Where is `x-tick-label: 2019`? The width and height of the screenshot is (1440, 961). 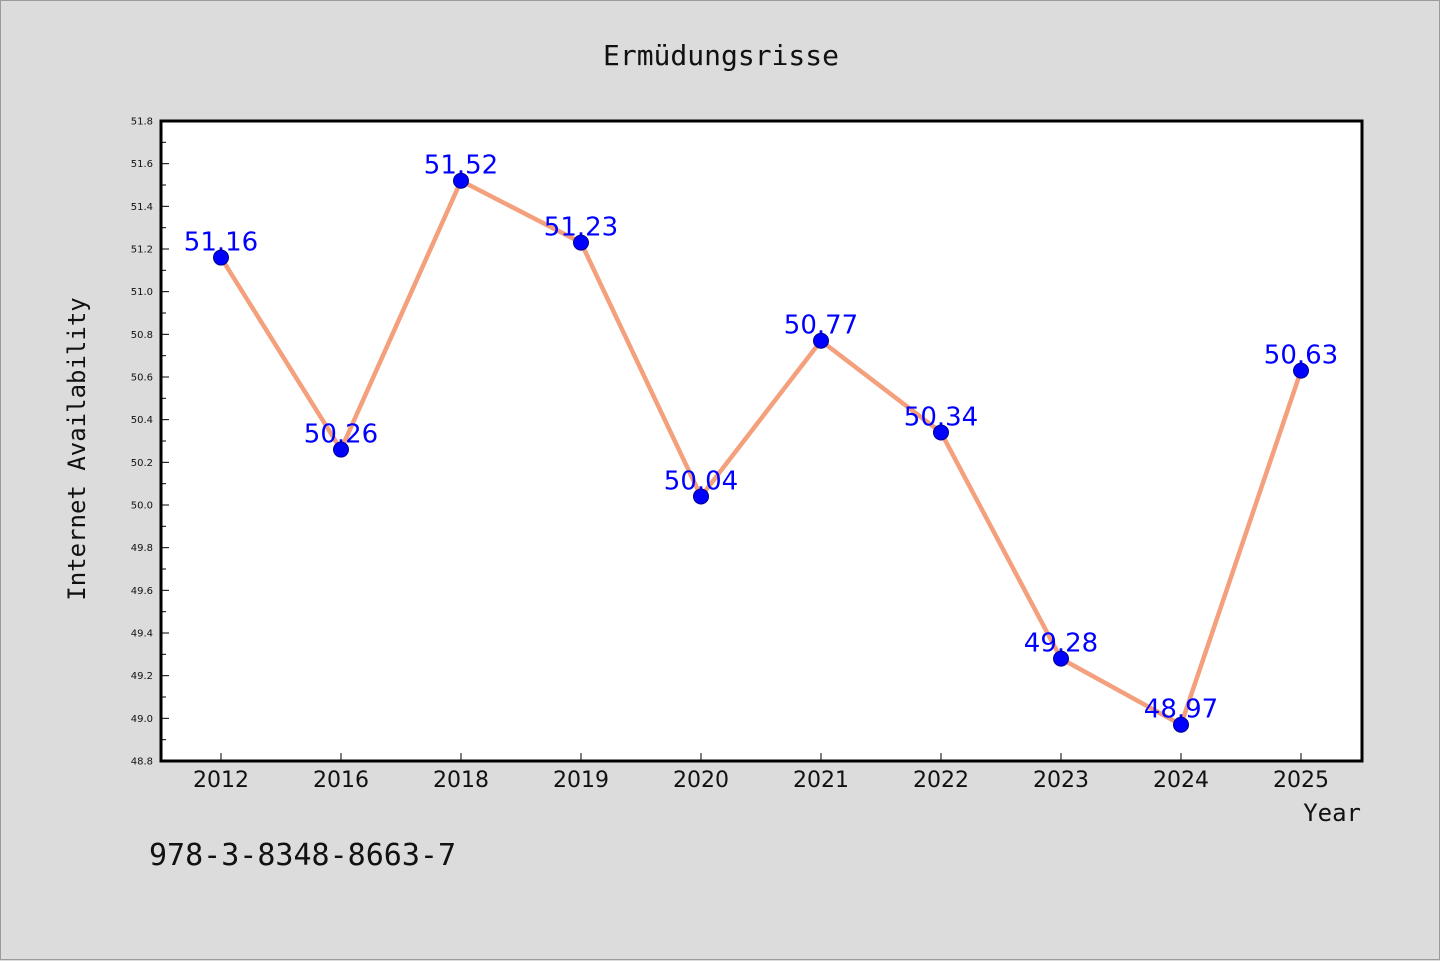 x-tick-label: 2019 is located at coordinates (581, 780).